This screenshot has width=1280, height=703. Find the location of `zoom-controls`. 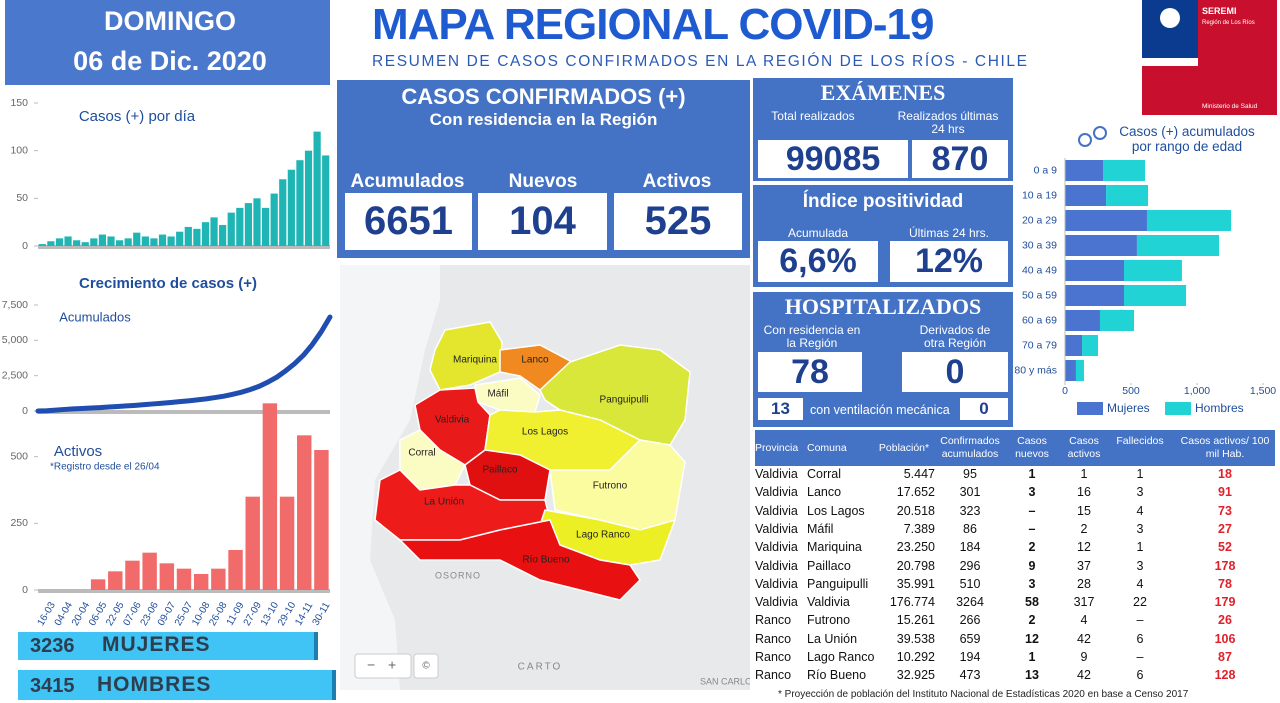

zoom-controls is located at coordinates (383, 666).